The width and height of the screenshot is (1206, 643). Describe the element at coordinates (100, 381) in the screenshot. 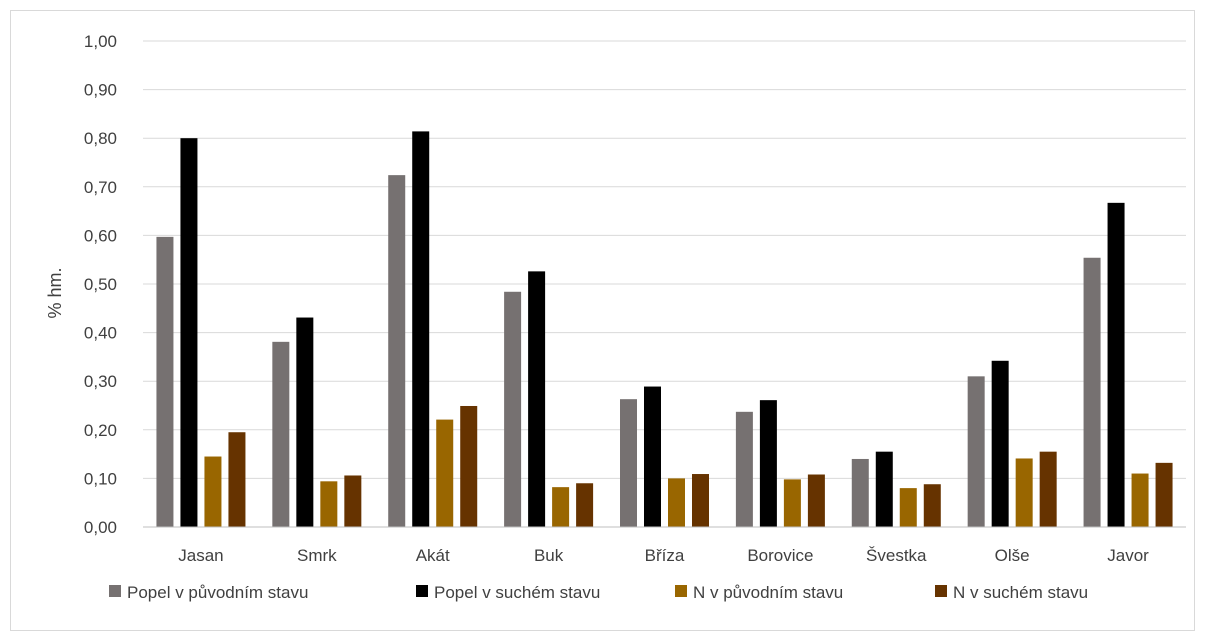

I see `y-tick-label: 0,30` at that location.